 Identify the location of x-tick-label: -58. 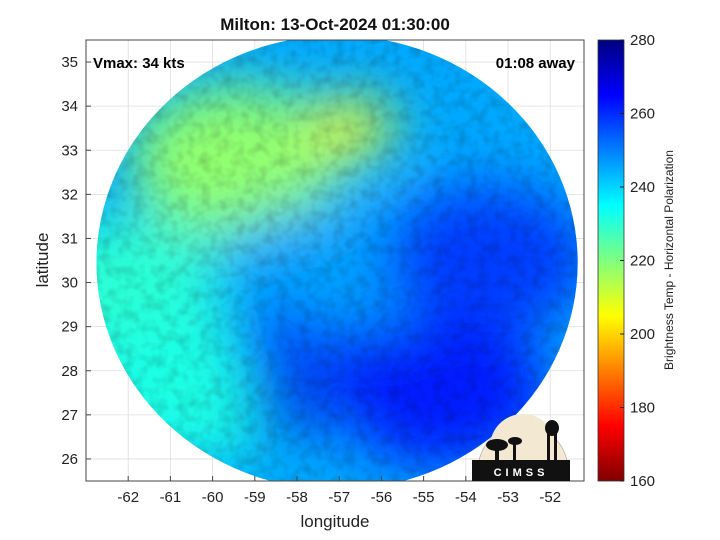
(297, 497).